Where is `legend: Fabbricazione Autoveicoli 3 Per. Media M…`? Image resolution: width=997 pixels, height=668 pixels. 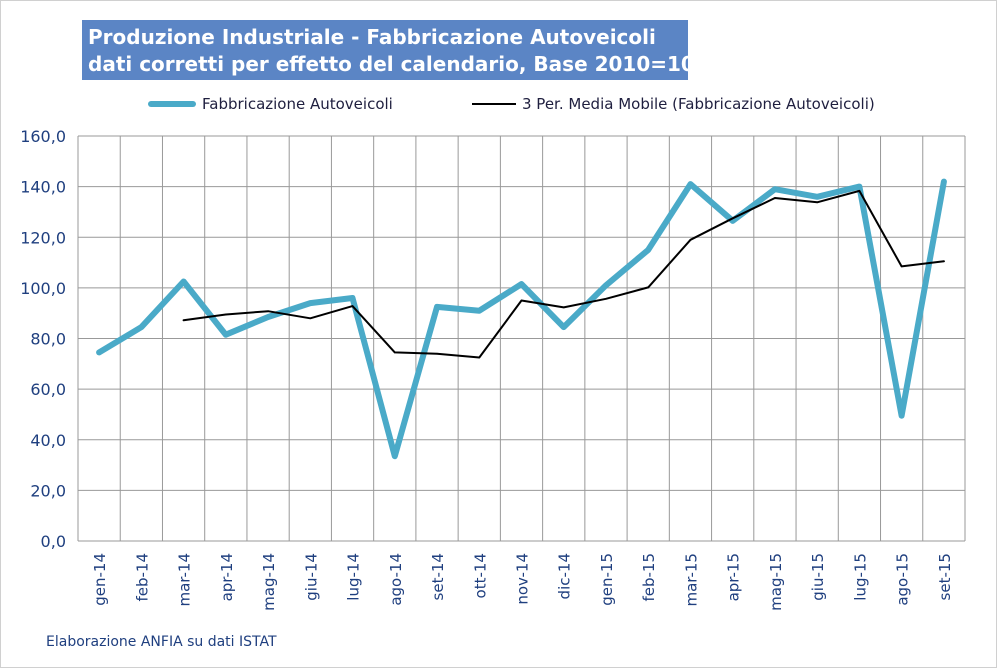
legend: Fabbricazione Autoveicoli 3 Per. Media M… is located at coordinates (498, 108).